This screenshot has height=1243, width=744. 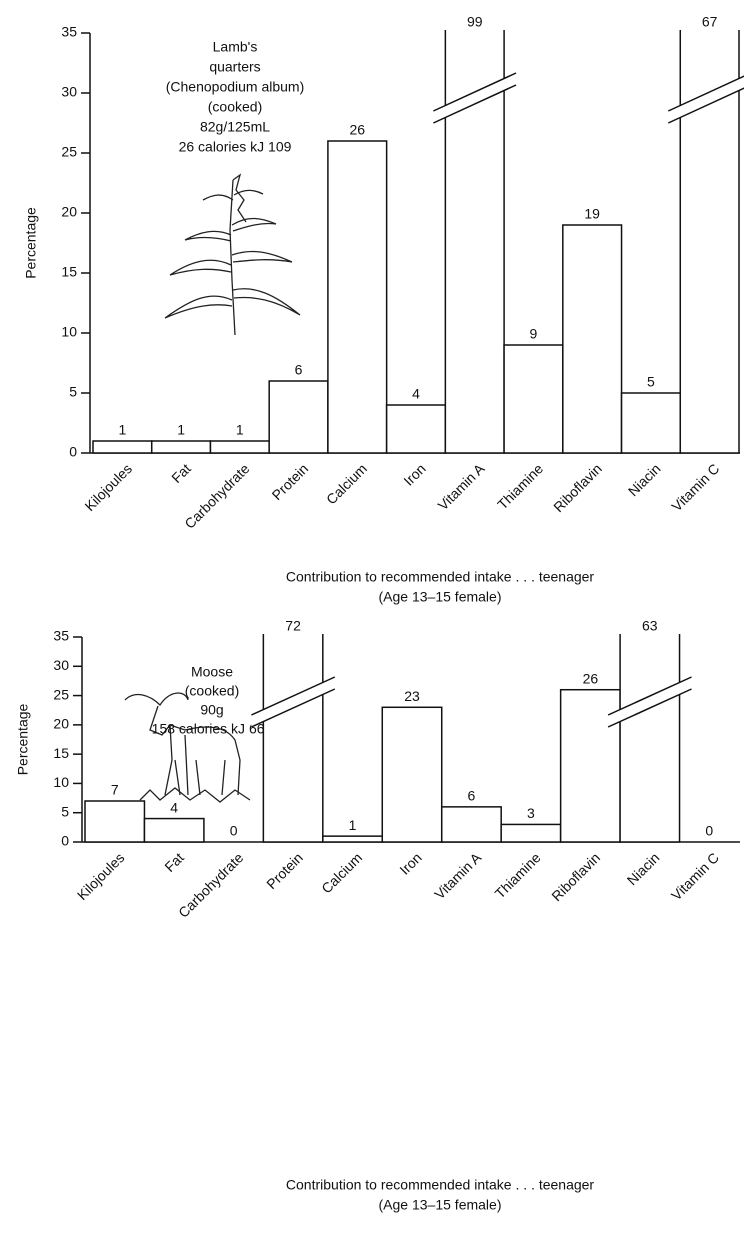 What do you see at coordinates (115, 790) in the screenshot?
I see `data-label: 7` at bounding box center [115, 790].